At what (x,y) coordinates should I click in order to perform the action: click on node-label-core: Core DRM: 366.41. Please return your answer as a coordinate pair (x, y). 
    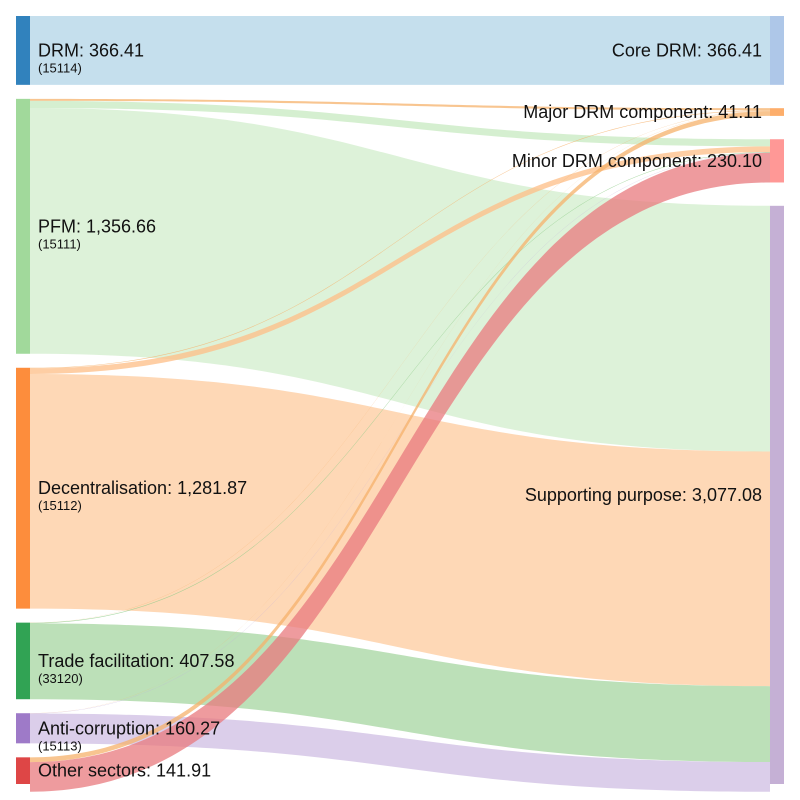
    Looking at the image, I should click on (687, 50).